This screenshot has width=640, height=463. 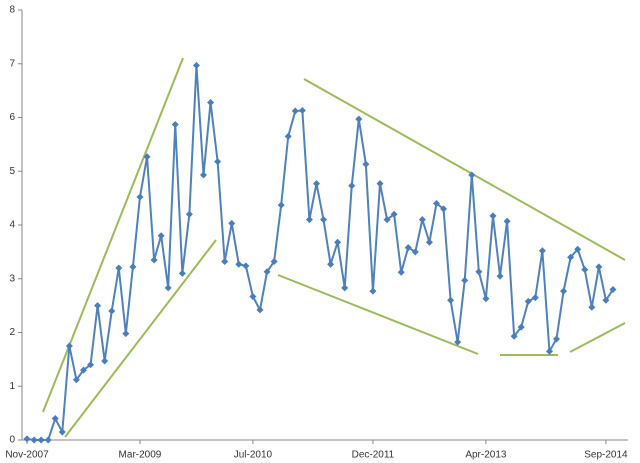 I want to click on x-tick-label: Jul-2010, so click(x=253, y=455).